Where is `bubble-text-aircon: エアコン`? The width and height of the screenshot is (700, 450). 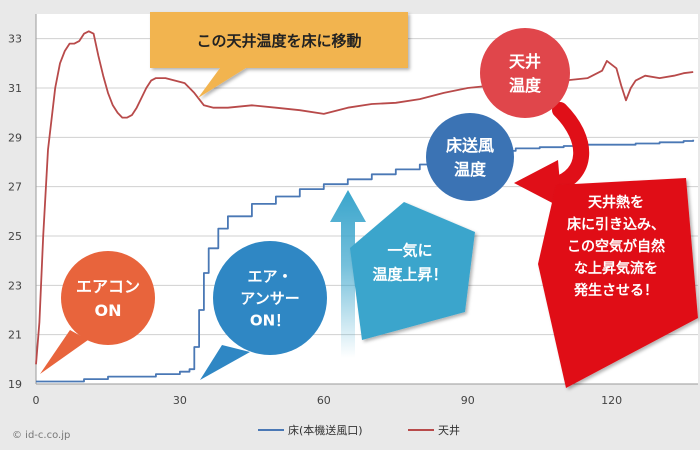
bubble-text-aircon: エアコン is located at coordinates (108, 286).